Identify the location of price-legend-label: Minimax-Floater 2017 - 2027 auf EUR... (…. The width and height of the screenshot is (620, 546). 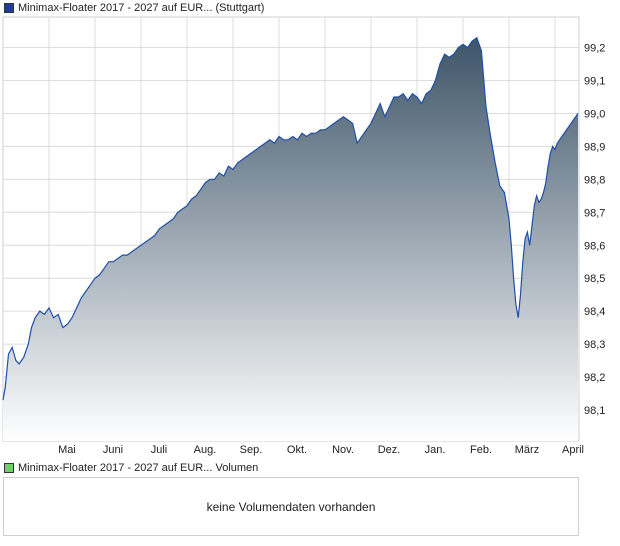
(141, 8).